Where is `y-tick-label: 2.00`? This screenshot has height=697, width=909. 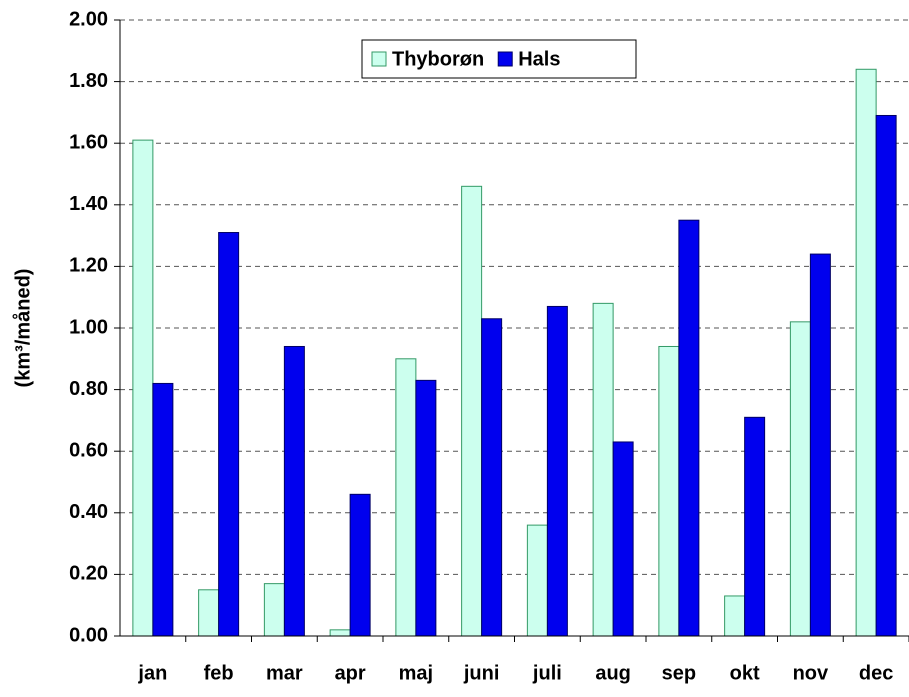 y-tick-label: 2.00 is located at coordinates (88, 19).